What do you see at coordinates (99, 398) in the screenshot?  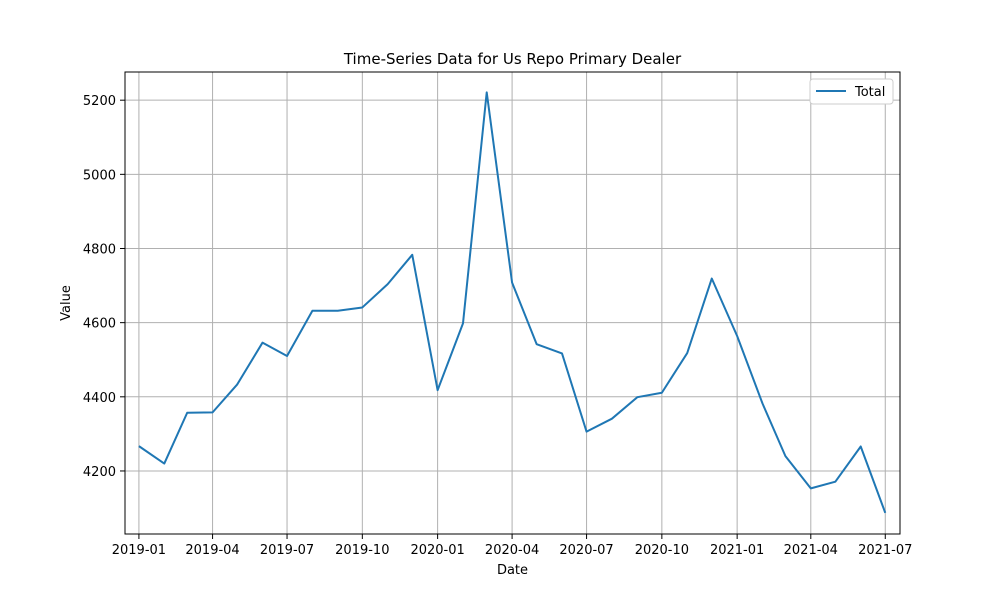 I see `y-tick-label: 4400` at bounding box center [99, 398].